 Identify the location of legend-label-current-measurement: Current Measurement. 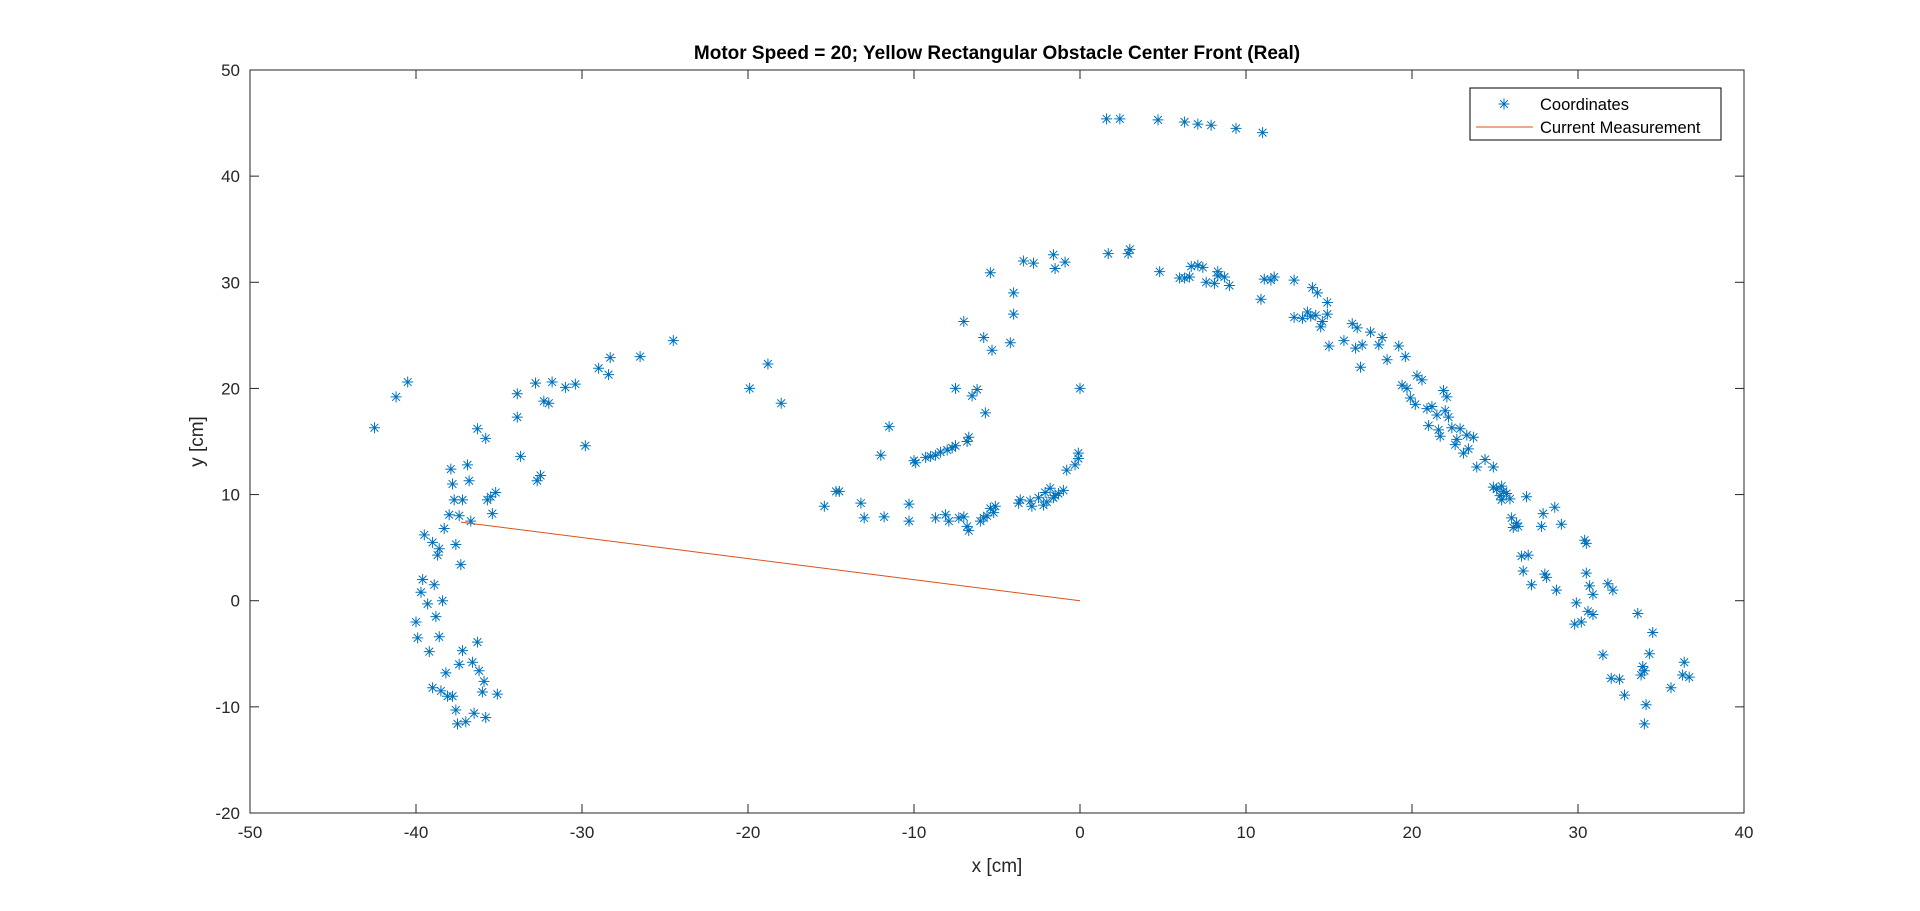
(1620, 128).